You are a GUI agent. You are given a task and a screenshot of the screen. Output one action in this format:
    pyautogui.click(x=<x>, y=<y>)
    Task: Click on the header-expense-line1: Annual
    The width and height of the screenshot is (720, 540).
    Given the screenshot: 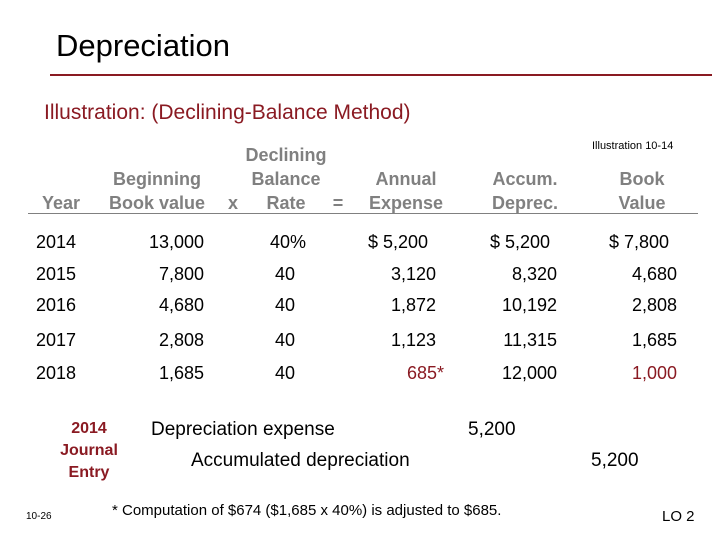 What is the action you would take?
    pyautogui.click(x=406, y=179)
    